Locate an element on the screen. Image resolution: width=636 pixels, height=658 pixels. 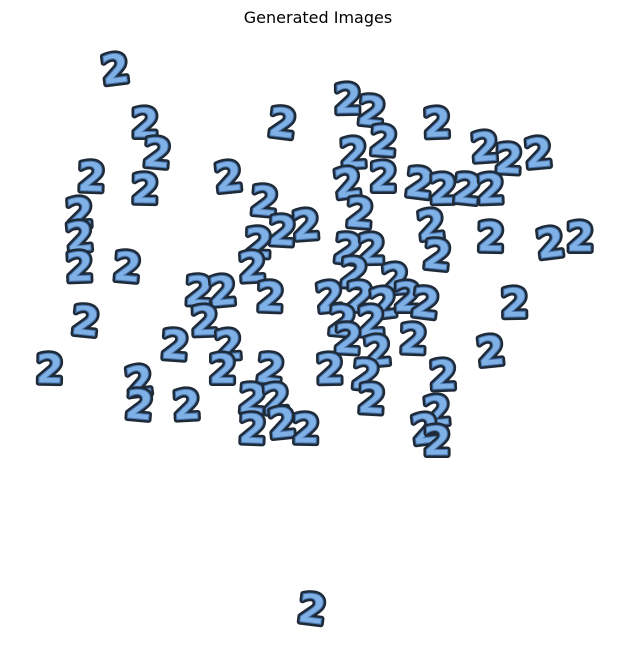
scatter-point-74: 22 is located at coordinates (306, 430).